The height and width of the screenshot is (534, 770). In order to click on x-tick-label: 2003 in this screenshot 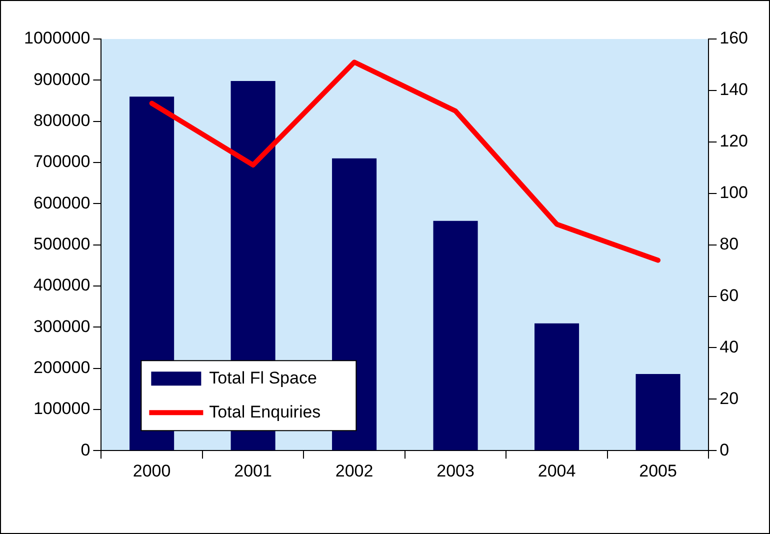, I will do `click(455, 470)`.